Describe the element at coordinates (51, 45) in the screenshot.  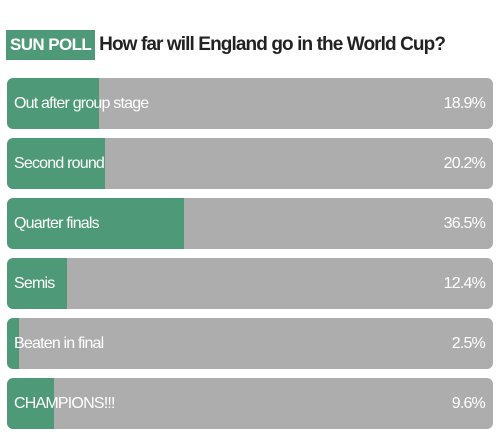
I see `sun-poll-badge: SUN POLL` at that location.